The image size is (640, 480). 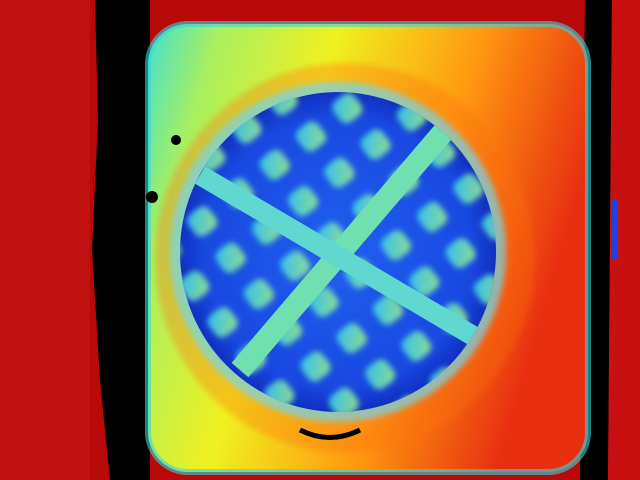 I want to click on left-wall, so click(x=45, y=240).